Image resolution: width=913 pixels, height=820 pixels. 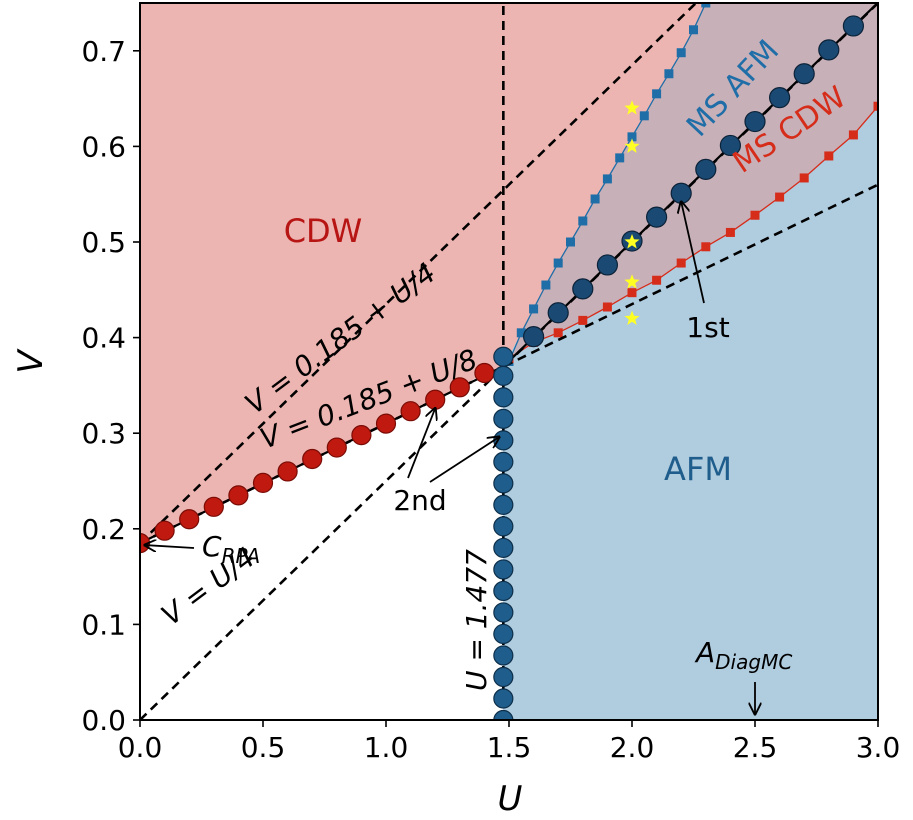 What do you see at coordinates (103, 338) in the screenshot?
I see `y-tick-label: 0.4` at bounding box center [103, 338].